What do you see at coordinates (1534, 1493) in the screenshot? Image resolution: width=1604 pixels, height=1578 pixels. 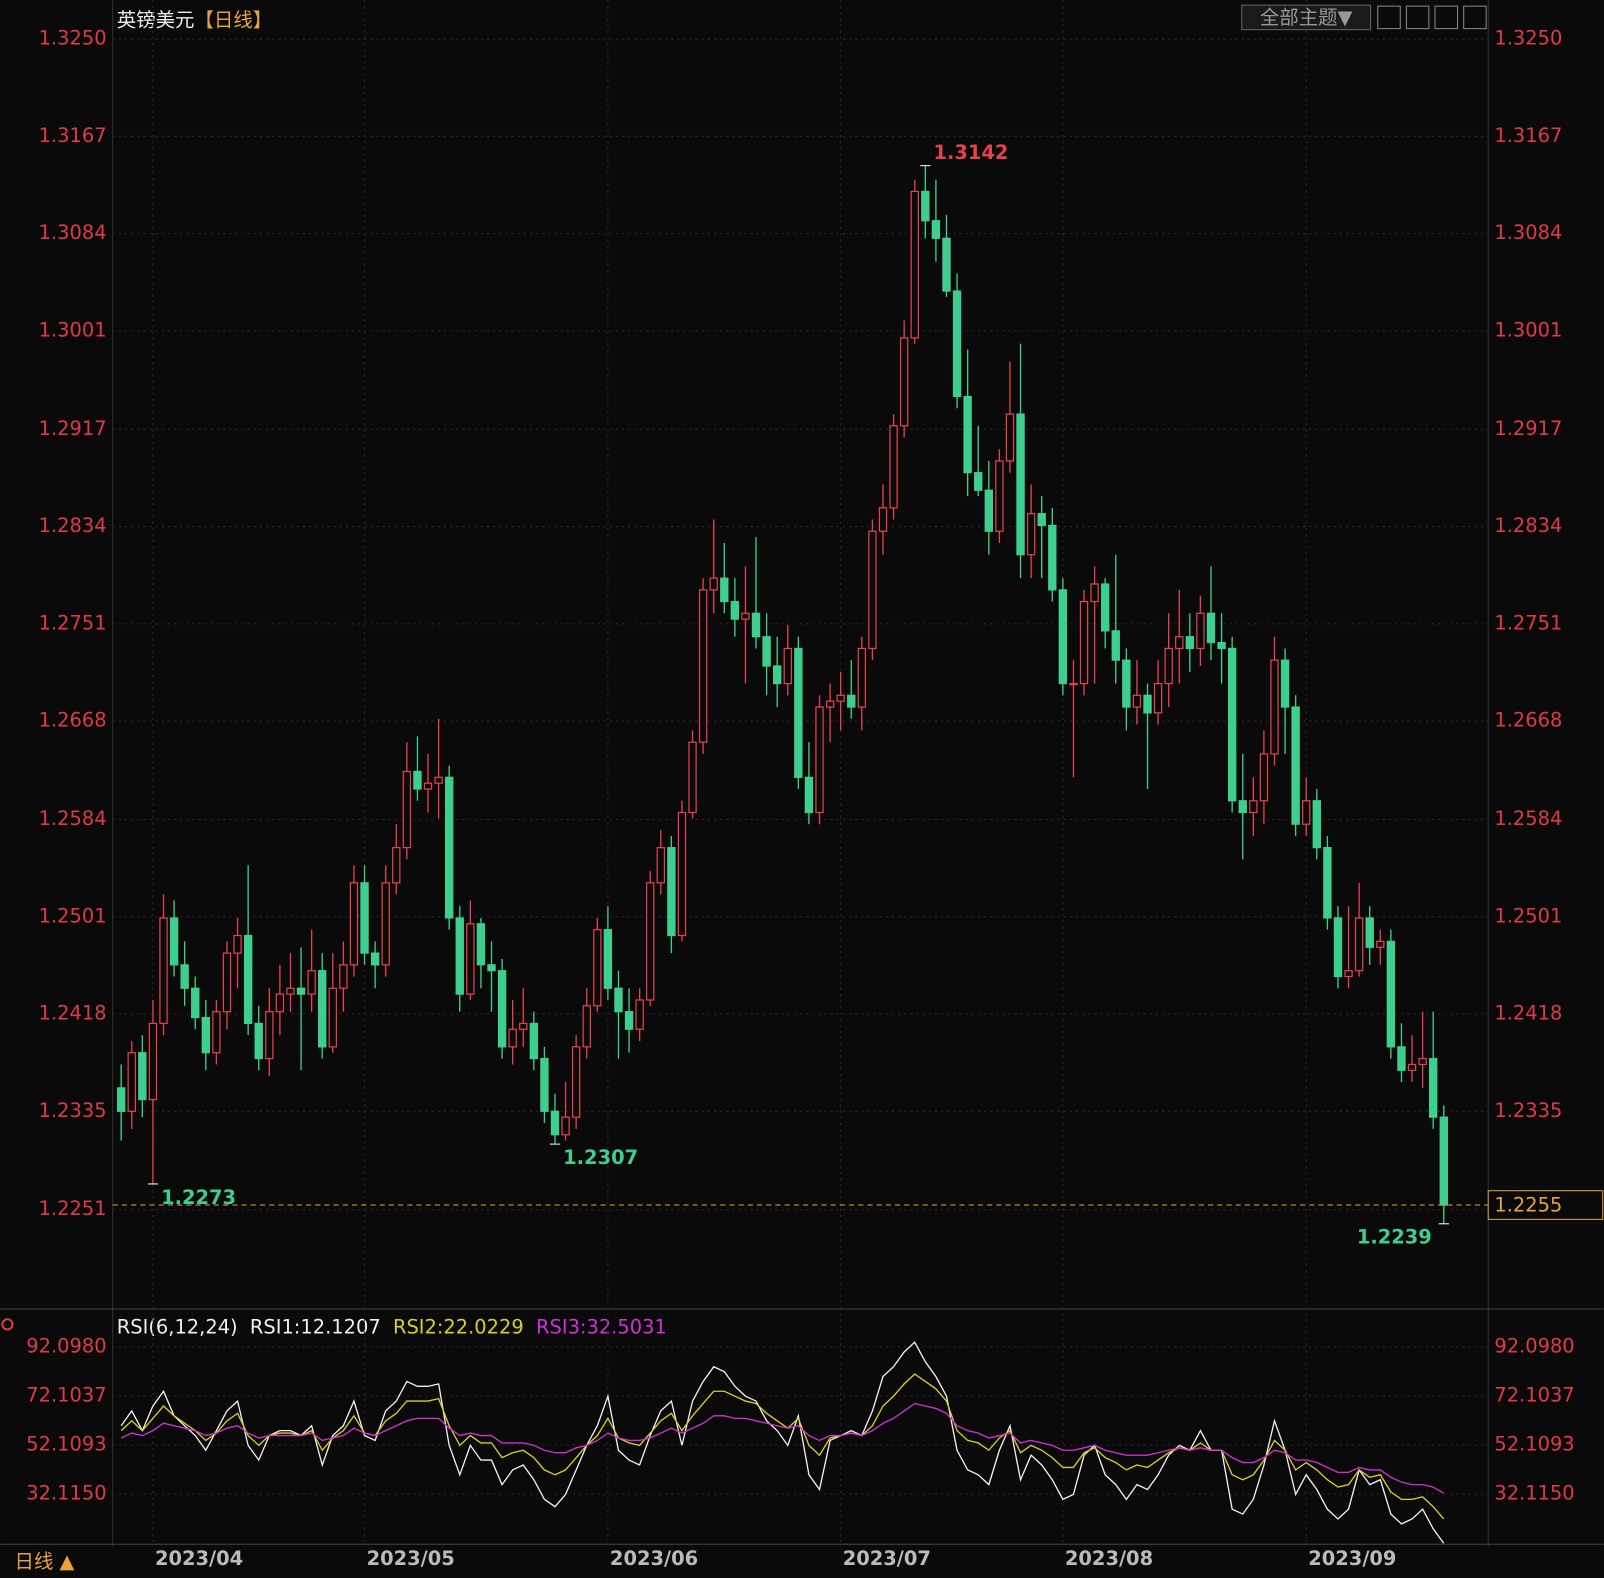 I see `y-tick-label-right: 32.1150` at bounding box center [1534, 1493].